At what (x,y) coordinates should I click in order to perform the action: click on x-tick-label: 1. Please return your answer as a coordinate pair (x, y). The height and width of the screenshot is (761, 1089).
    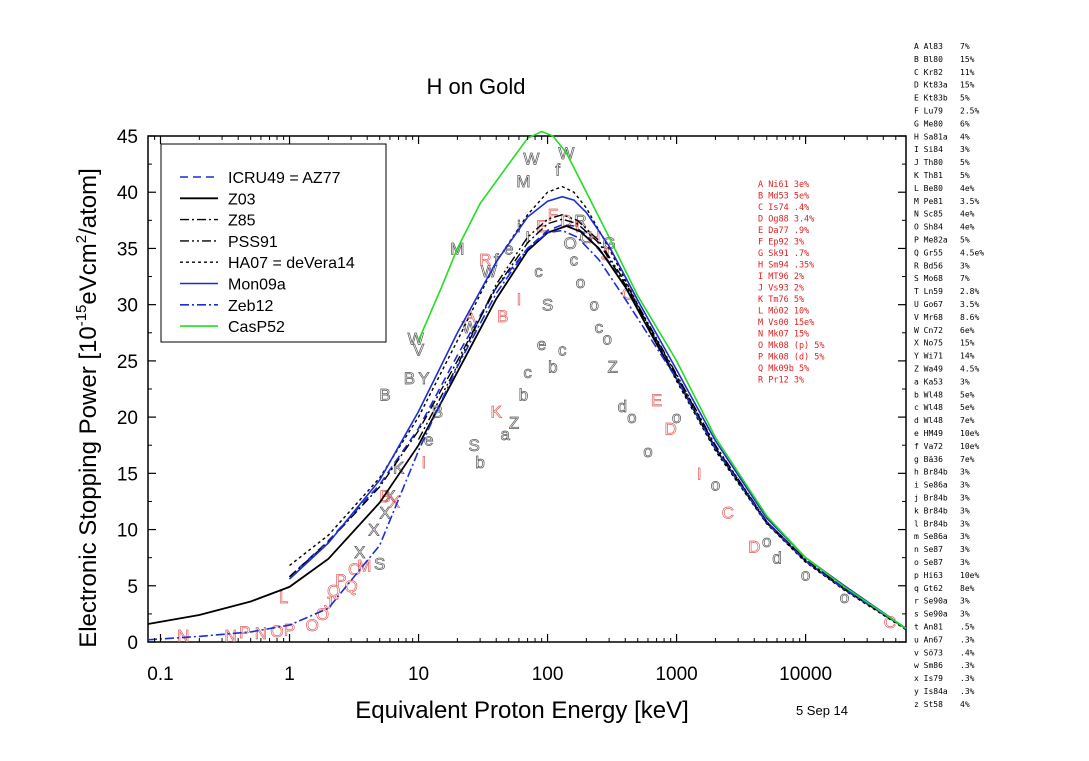
    Looking at the image, I should click on (289, 674).